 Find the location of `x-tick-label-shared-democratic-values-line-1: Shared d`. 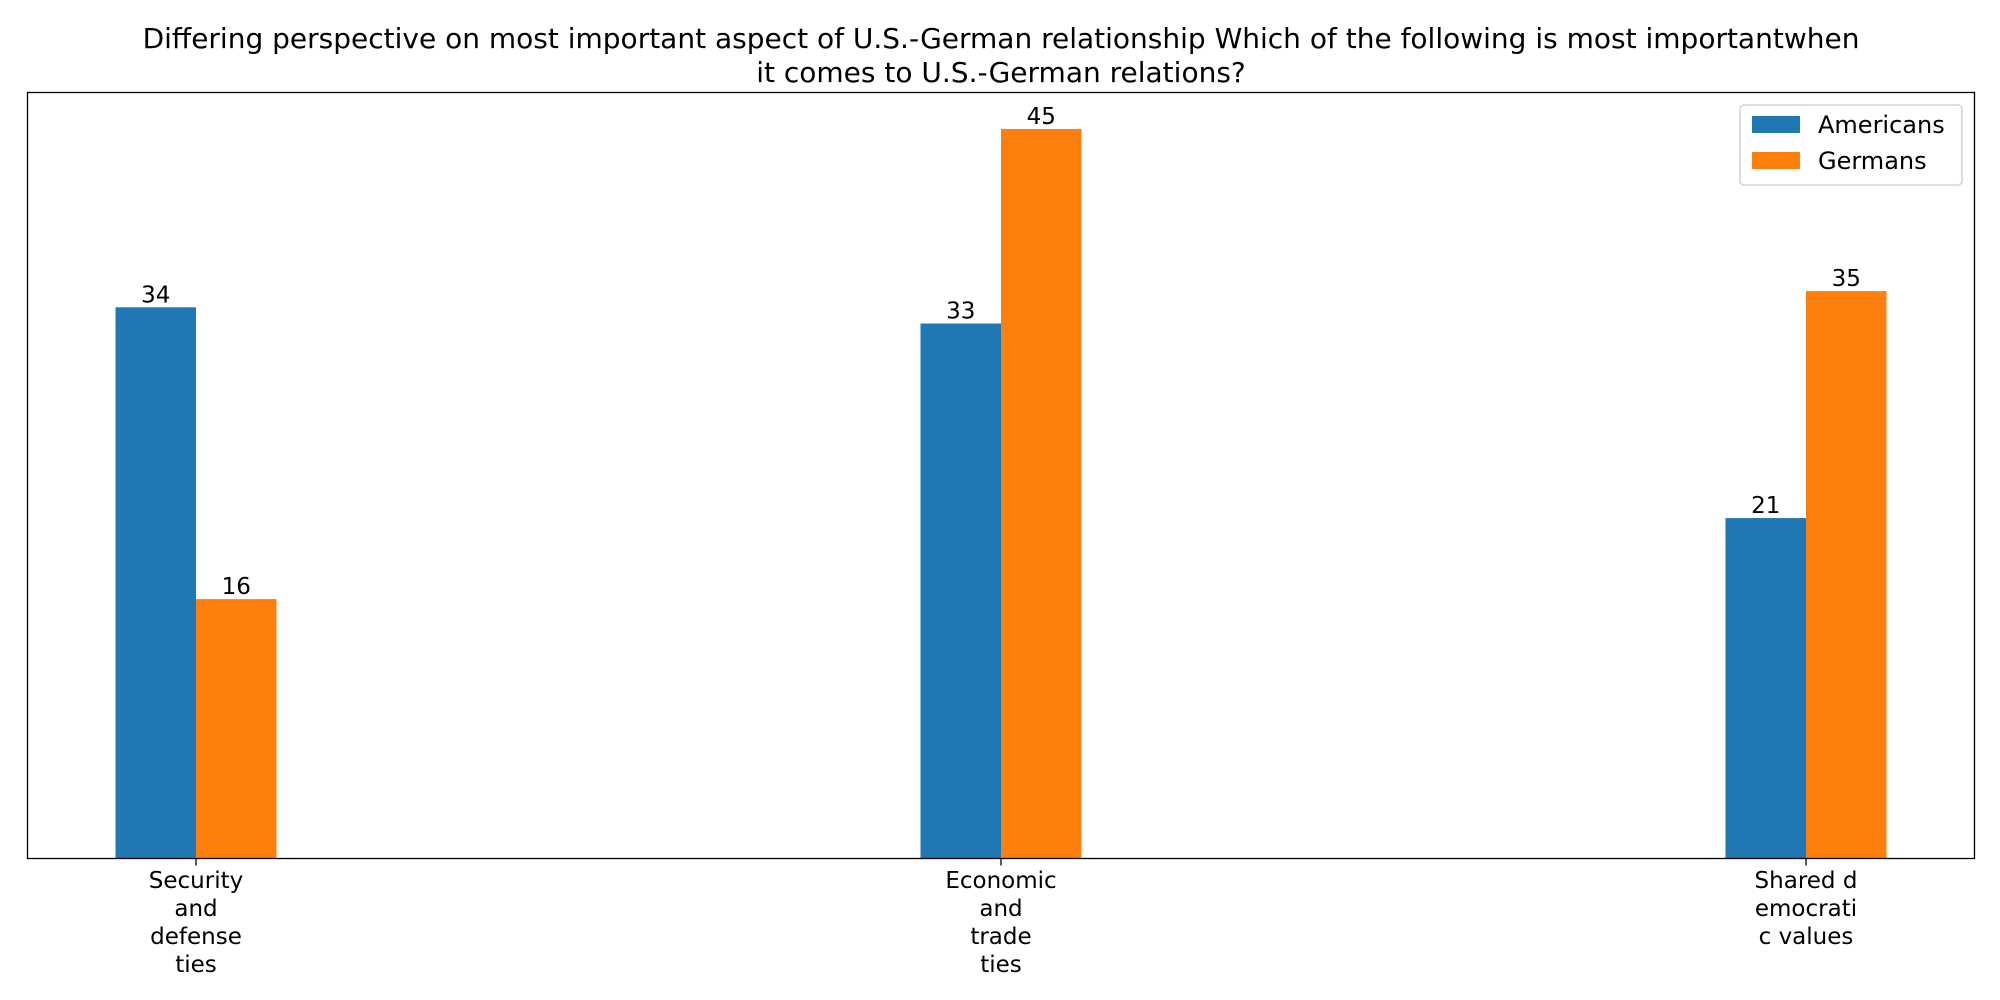

x-tick-label-shared-democratic-values-line-1: Shared d is located at coordinates (1806, 881).